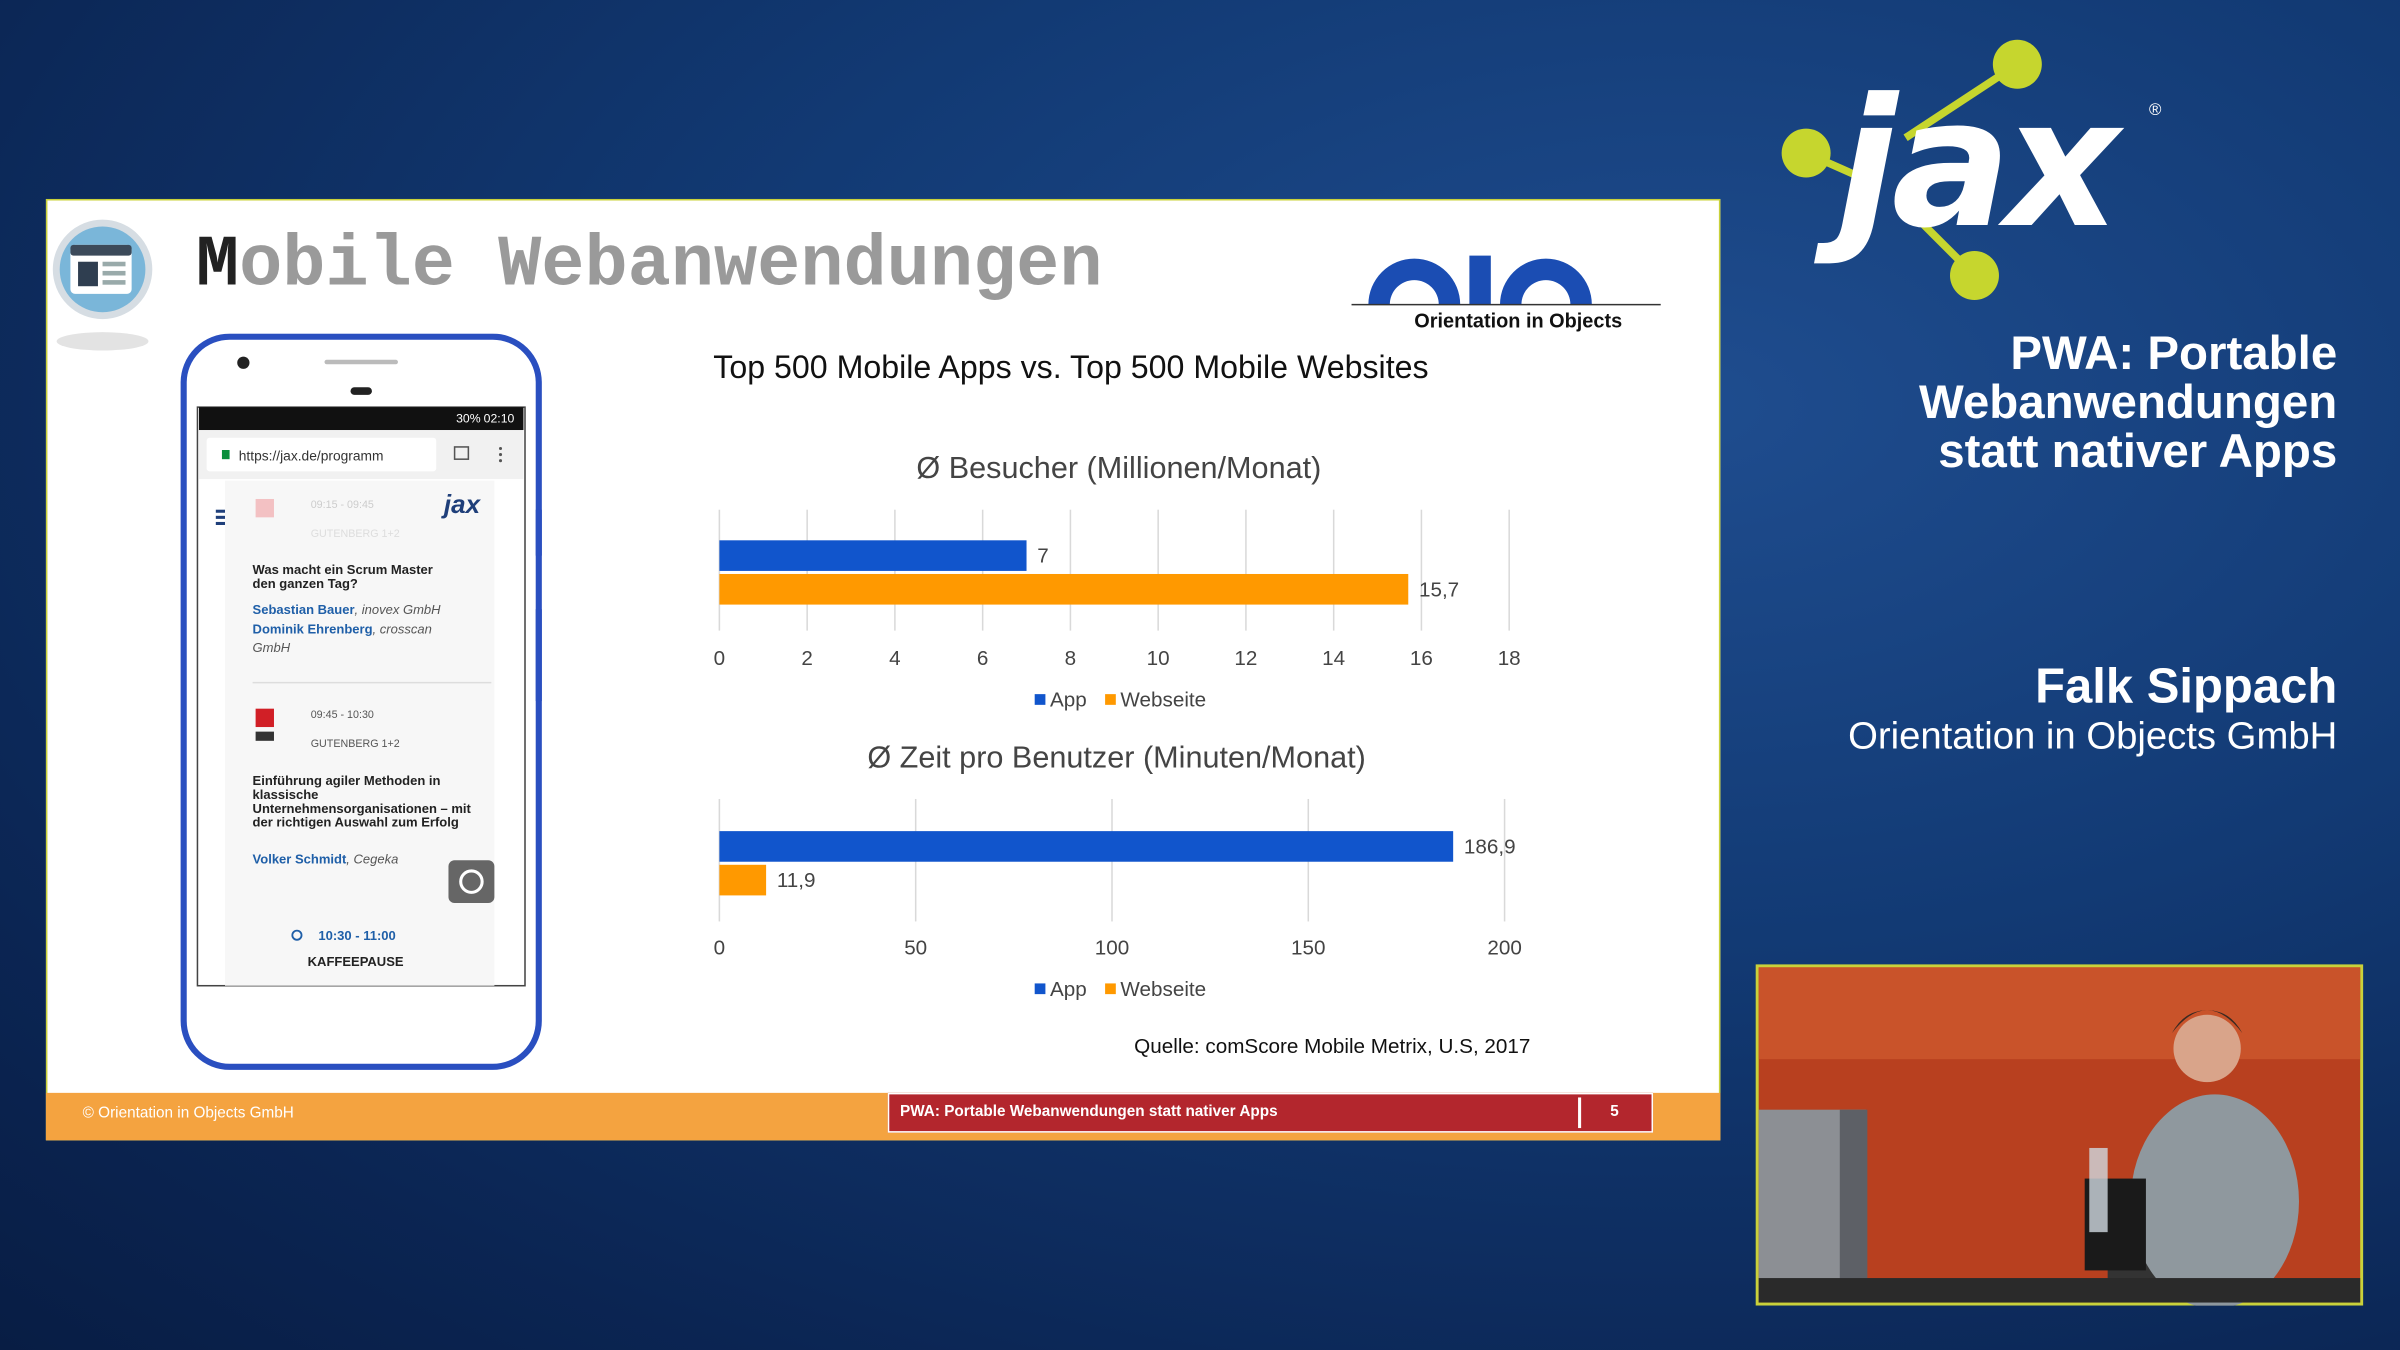 The height and width of the screenshot is (1350, 2400). I want to click on chart-title: Ø Besucher (Millionen/Monat), so click(1118, 468).